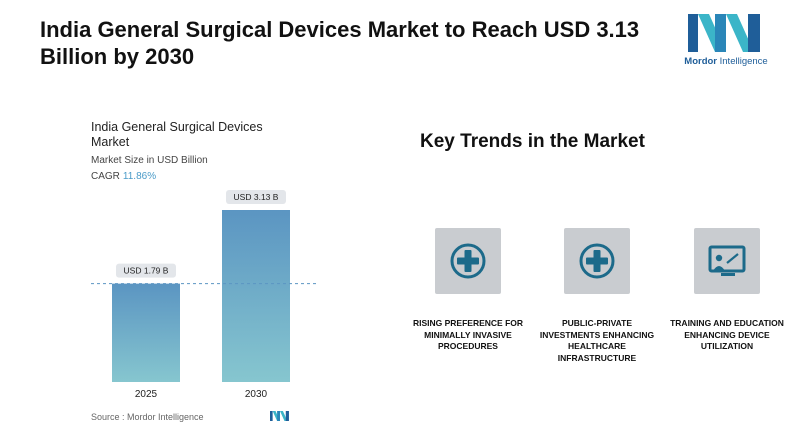  Describe the element at coordinates (149, 160) in the screenshot. I see `chart-subtitle: Market Size in USD Billion` at that location.